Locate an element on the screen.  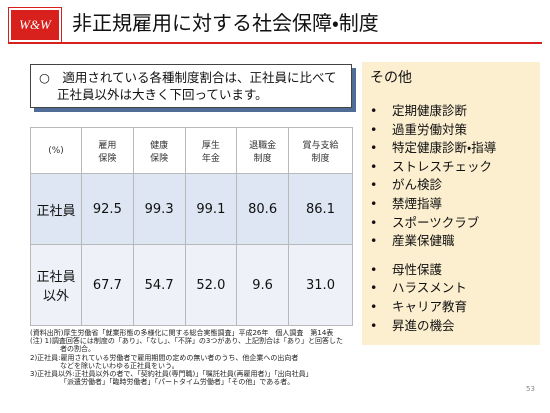
page-number: 53 is located at coordinates (530, 389).